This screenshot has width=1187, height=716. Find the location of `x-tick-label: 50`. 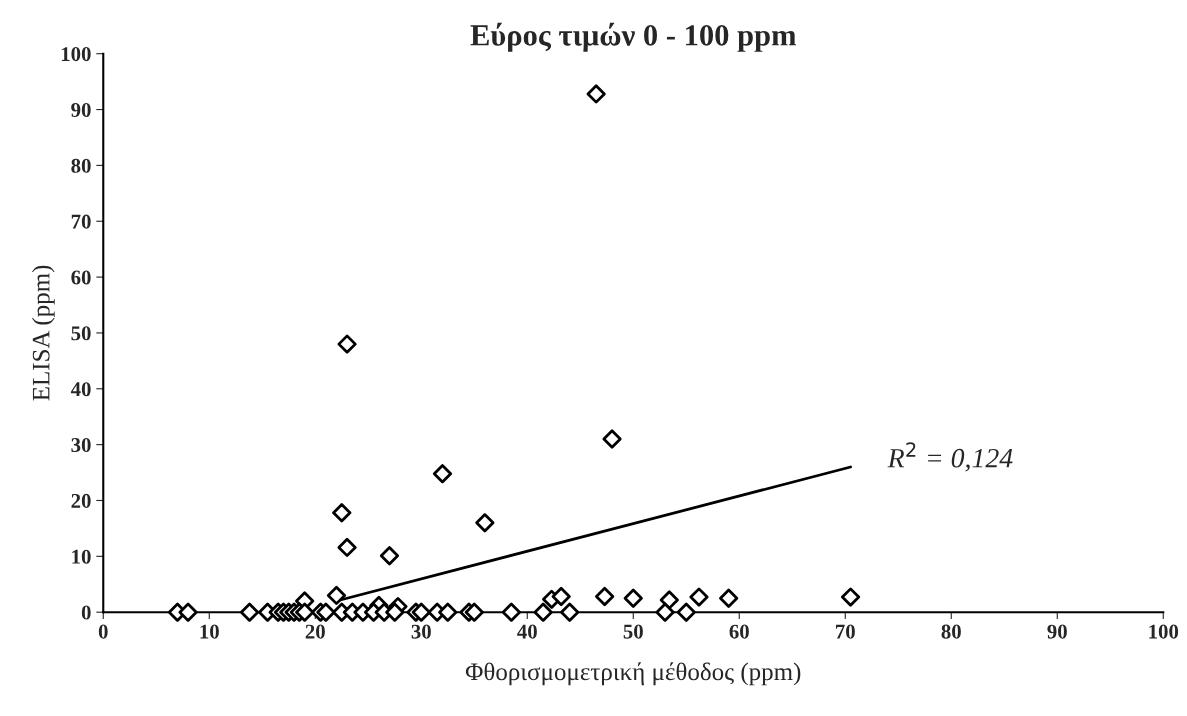

x-tick-label: 50 is located at coordinates (633, 631).